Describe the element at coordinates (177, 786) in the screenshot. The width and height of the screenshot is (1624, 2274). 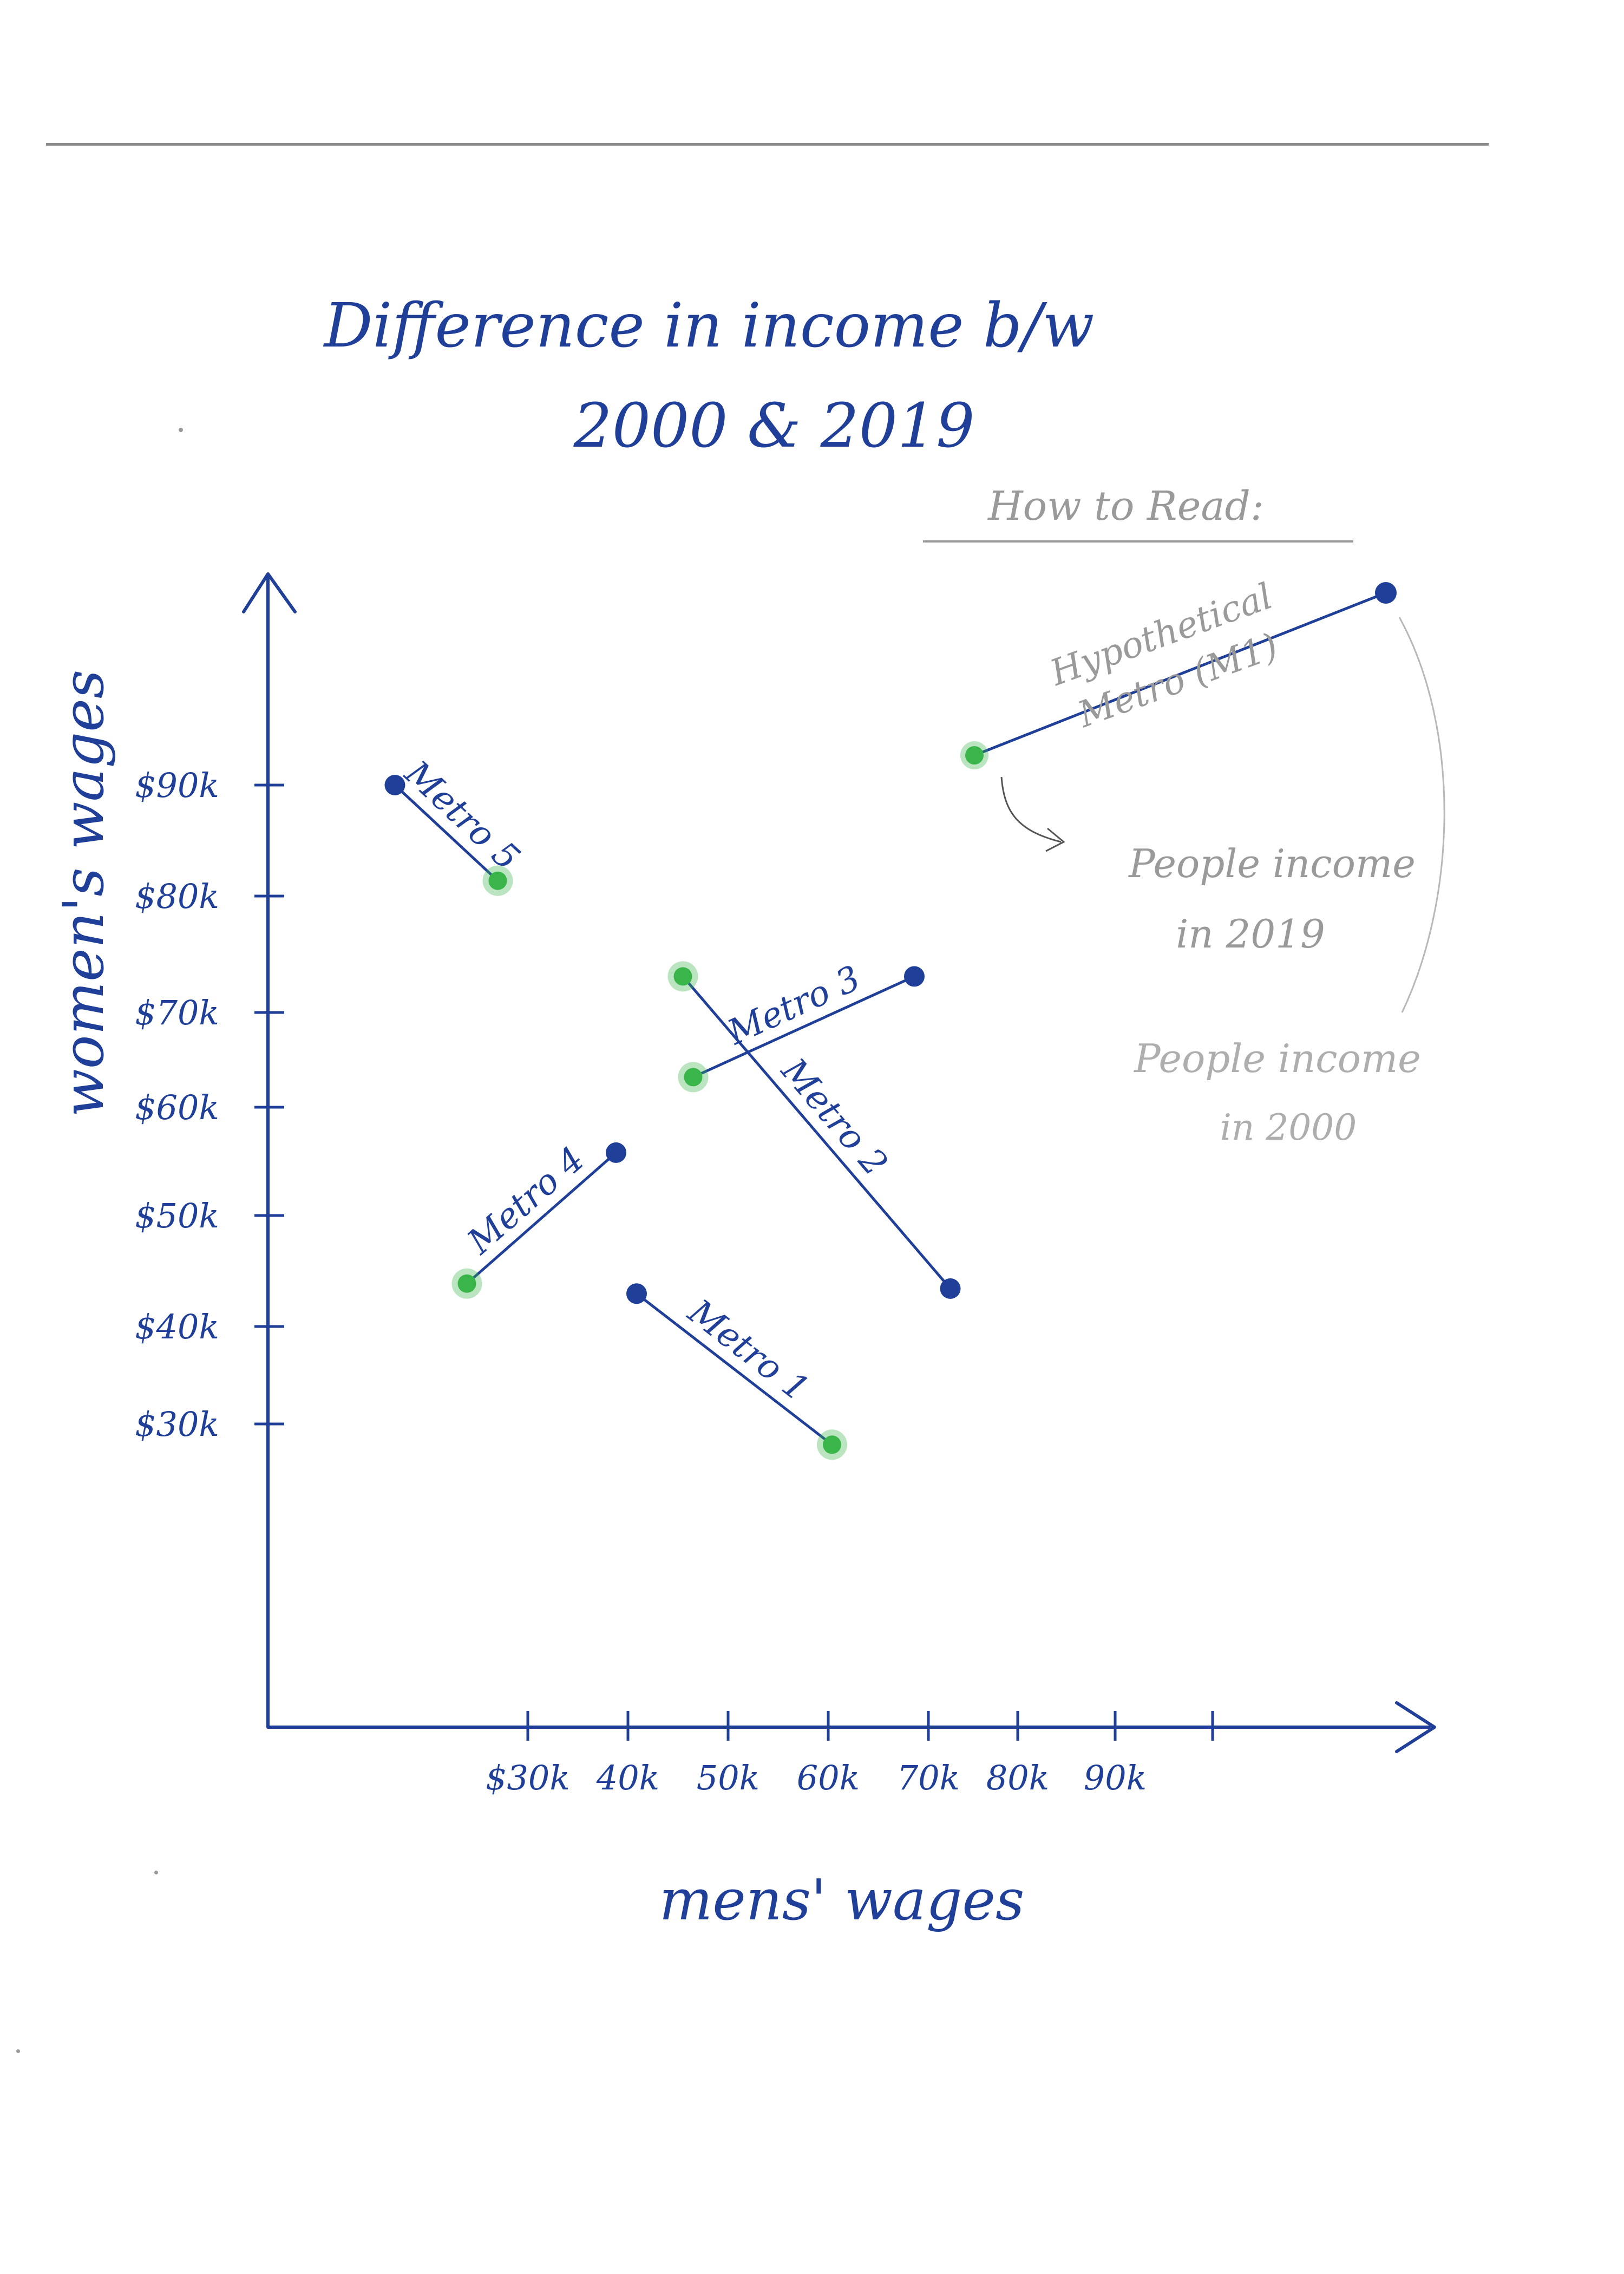
I see `y-tick-label: $90k` at that location.